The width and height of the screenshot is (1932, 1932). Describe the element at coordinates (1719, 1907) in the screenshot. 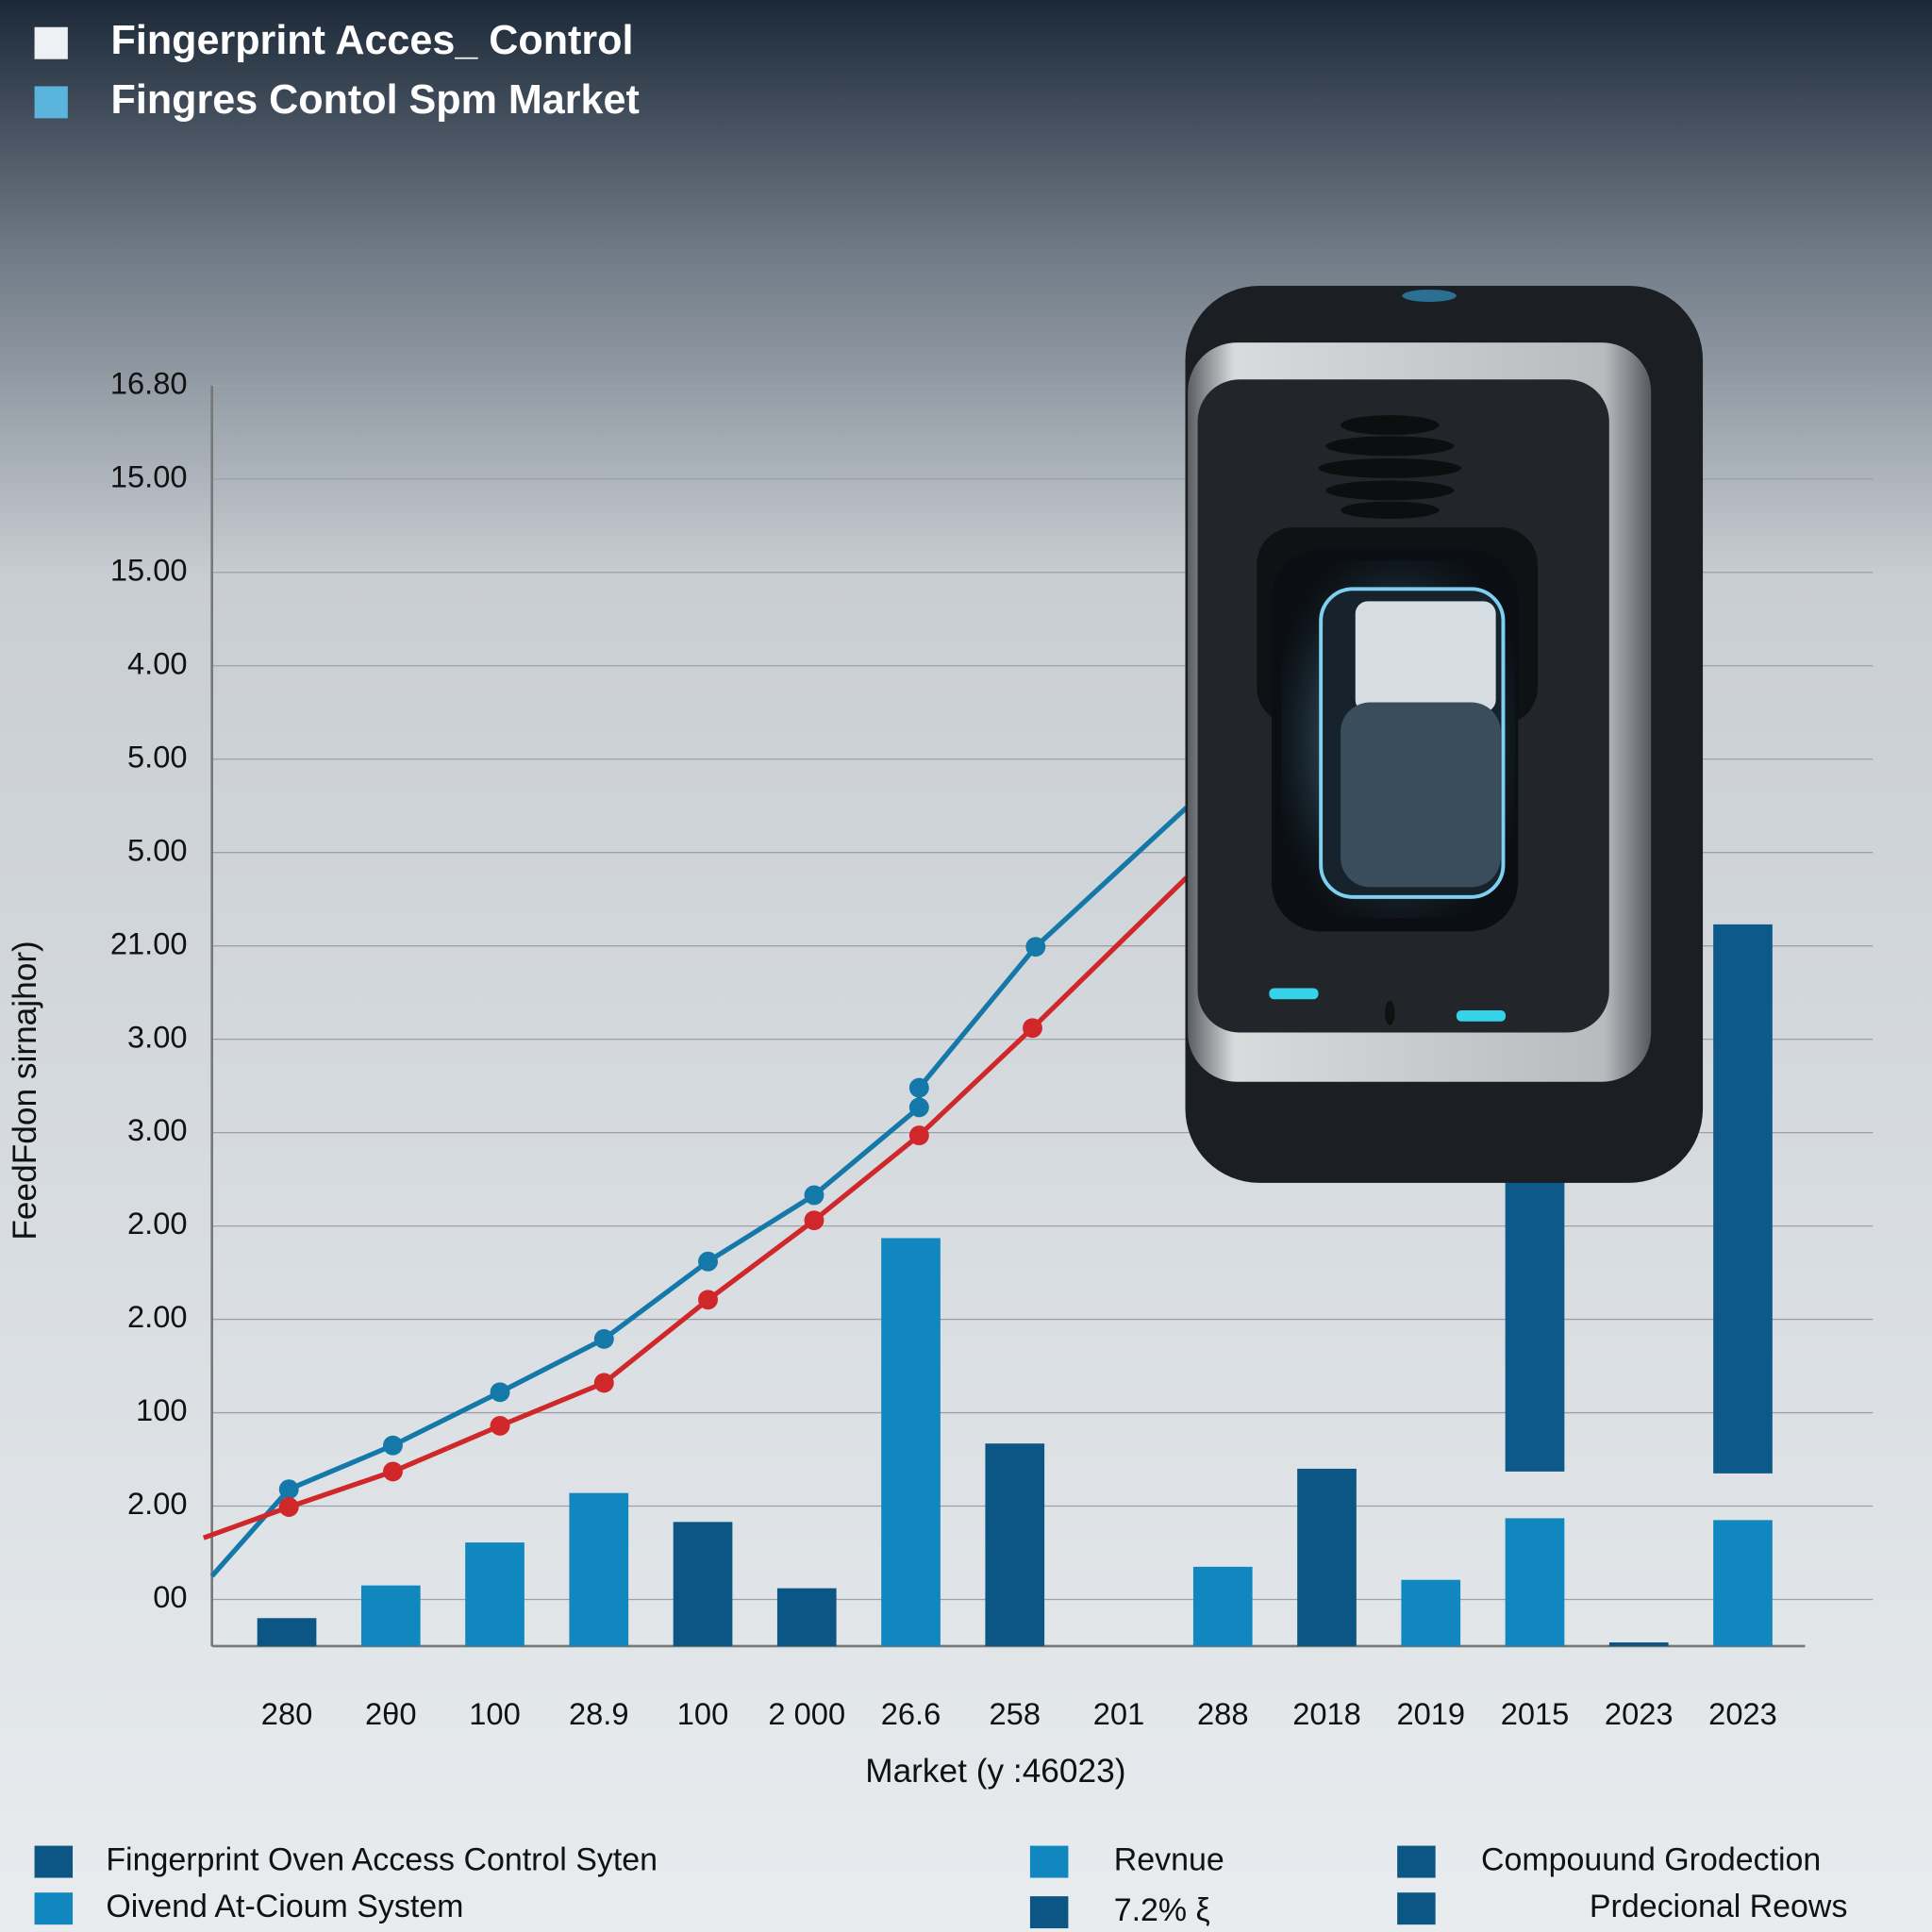

I see `legend-label: Prdecional Reows` at that location.